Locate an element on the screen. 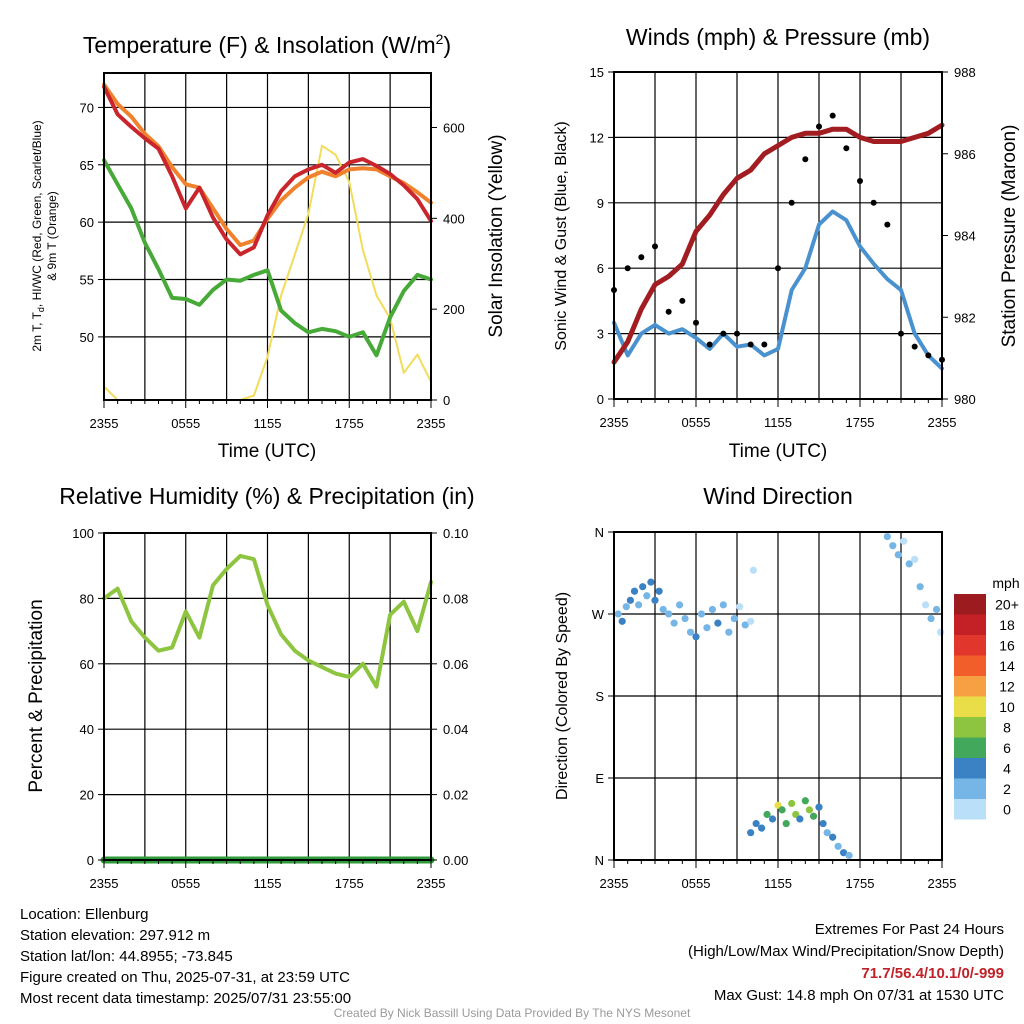 The image size is (1024, 1024). speed-legend-title: mph is located at coordinates (1005, 583).